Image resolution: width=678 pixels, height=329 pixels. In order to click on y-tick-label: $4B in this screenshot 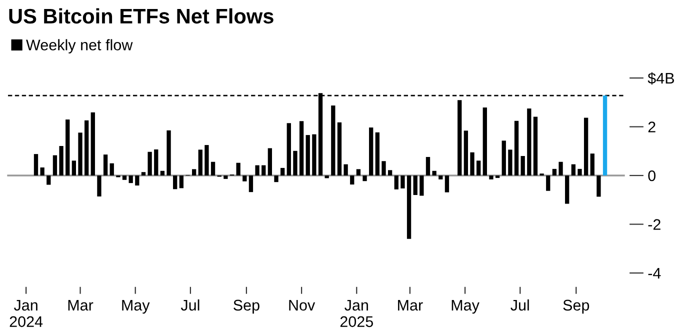, I will do `click(661, 78)`.